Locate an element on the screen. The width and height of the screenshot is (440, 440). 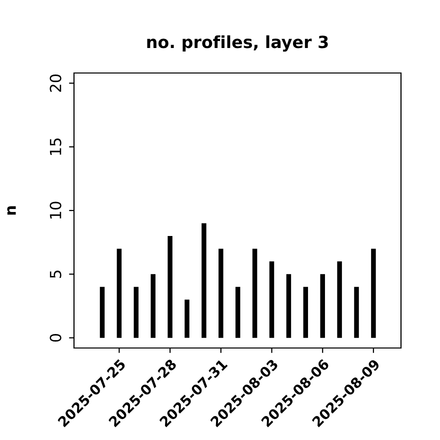
y-tick-label: 10 is located at coordinates (56, 210).